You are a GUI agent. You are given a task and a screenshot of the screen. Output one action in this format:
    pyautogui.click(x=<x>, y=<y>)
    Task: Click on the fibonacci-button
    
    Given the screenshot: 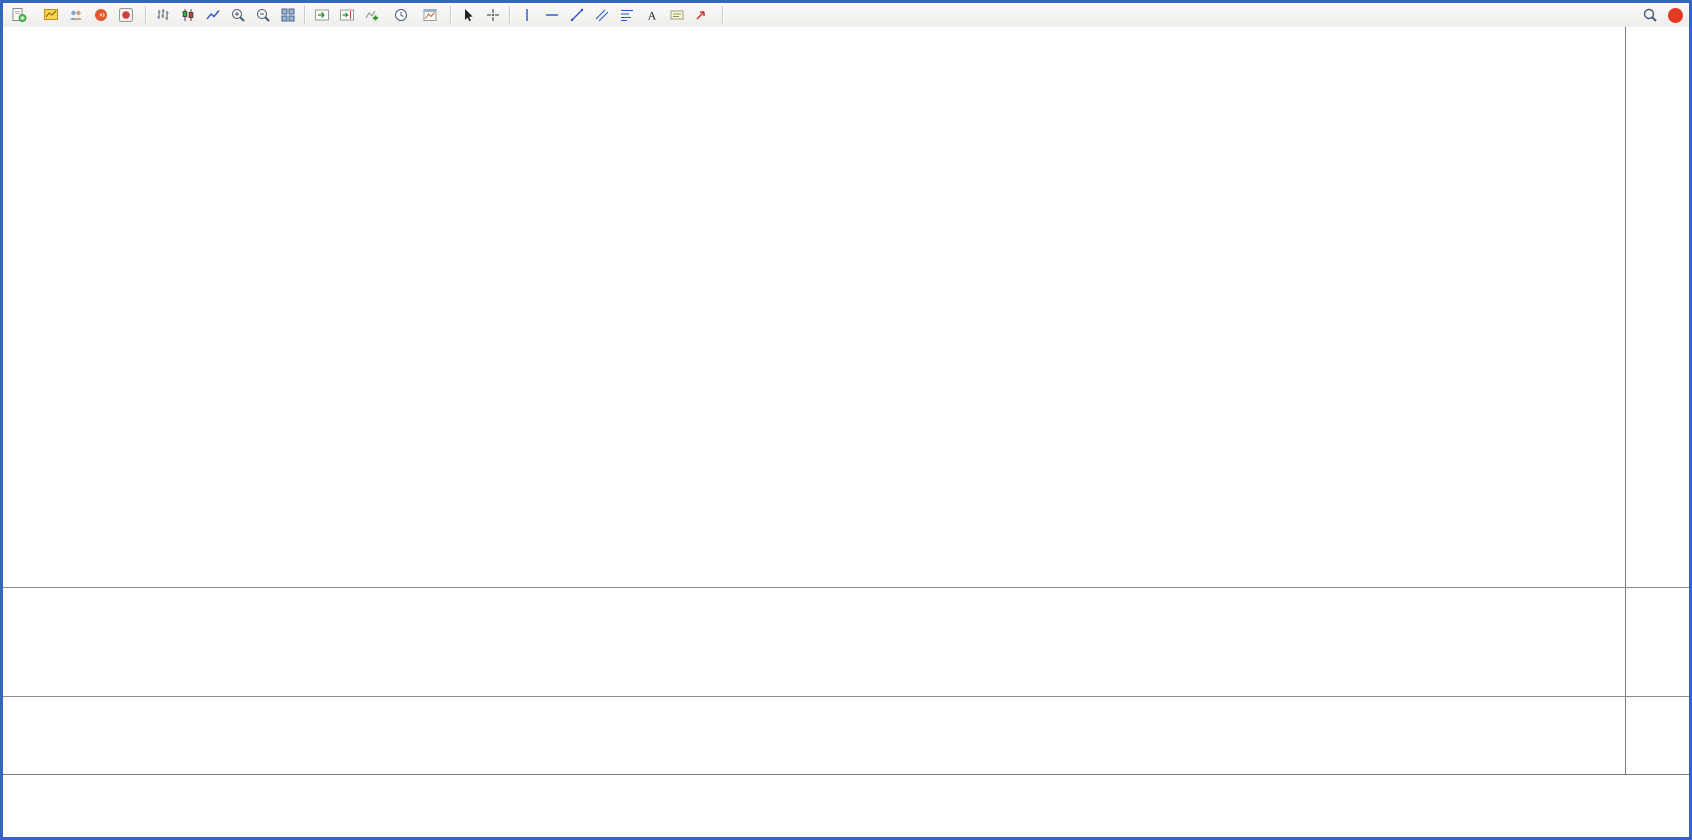 What is the action you would take?
    pyautogui.click(x=627, y=15)
    